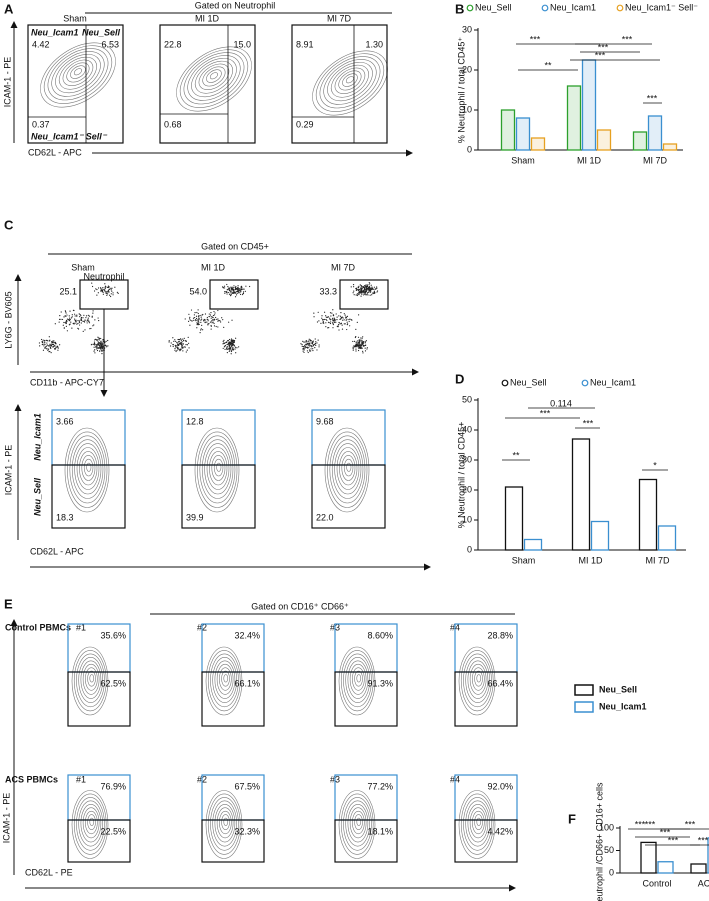 This screenshot has height=901, width=709. I want to click on gate-value: 54.0, so click(198, 291).